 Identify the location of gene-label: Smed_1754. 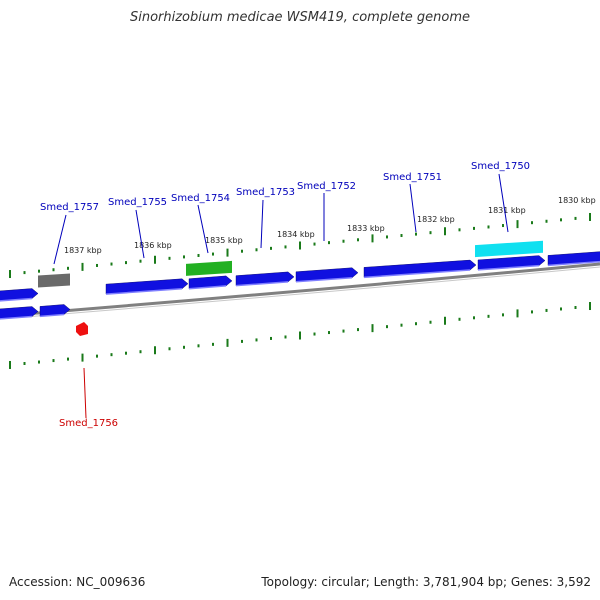
(200, 198).